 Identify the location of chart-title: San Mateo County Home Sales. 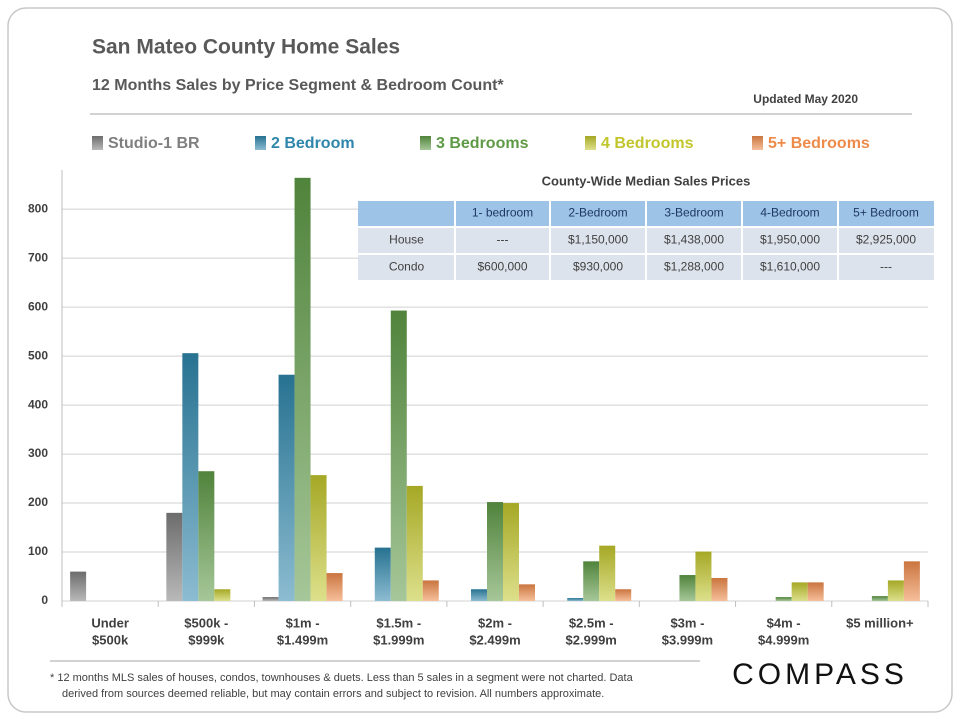
(246, 47).